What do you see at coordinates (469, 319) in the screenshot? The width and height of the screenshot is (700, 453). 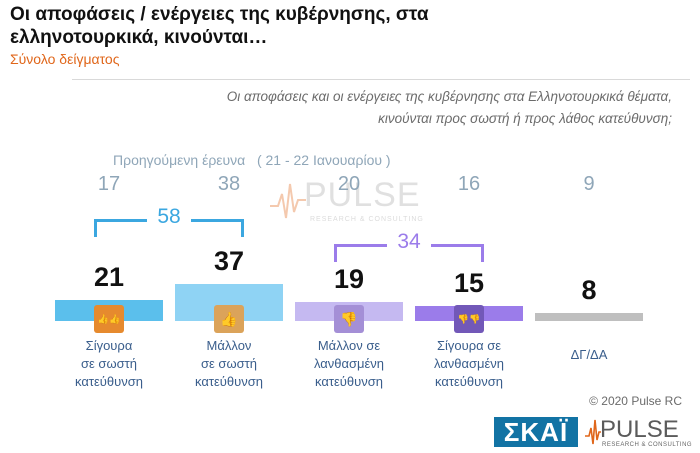 I see `double-thumbs-down-icon: 👎👎` at bounding box center [469, 319].